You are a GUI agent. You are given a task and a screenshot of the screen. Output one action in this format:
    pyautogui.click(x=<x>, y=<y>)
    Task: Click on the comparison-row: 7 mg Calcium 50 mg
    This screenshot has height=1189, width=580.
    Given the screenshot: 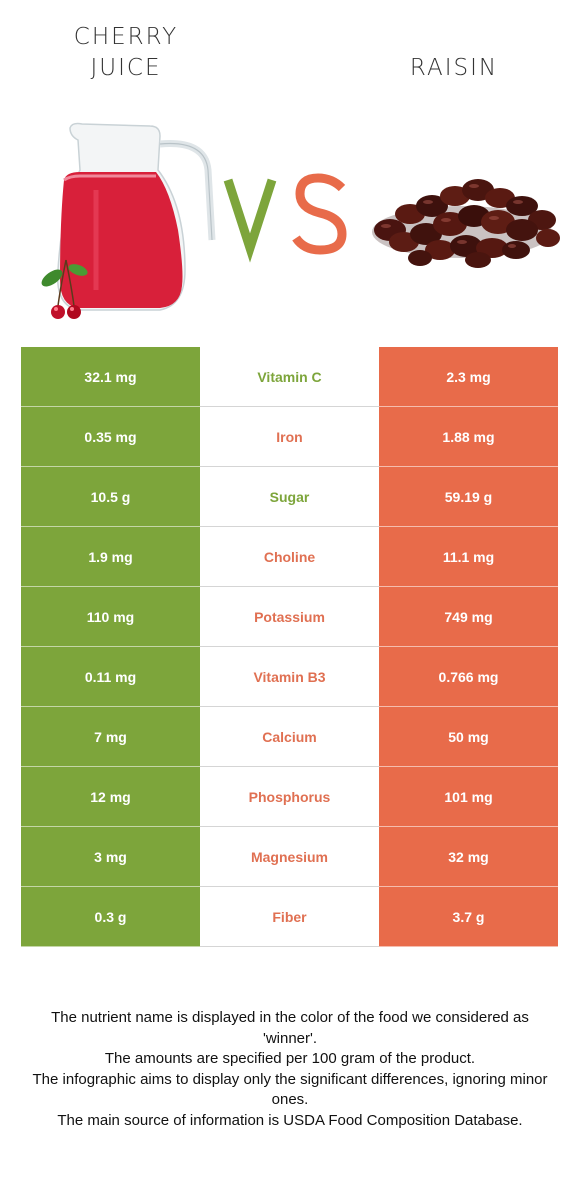 What is the action you would take?
    pyautogui.click(x=289, y=737)
    